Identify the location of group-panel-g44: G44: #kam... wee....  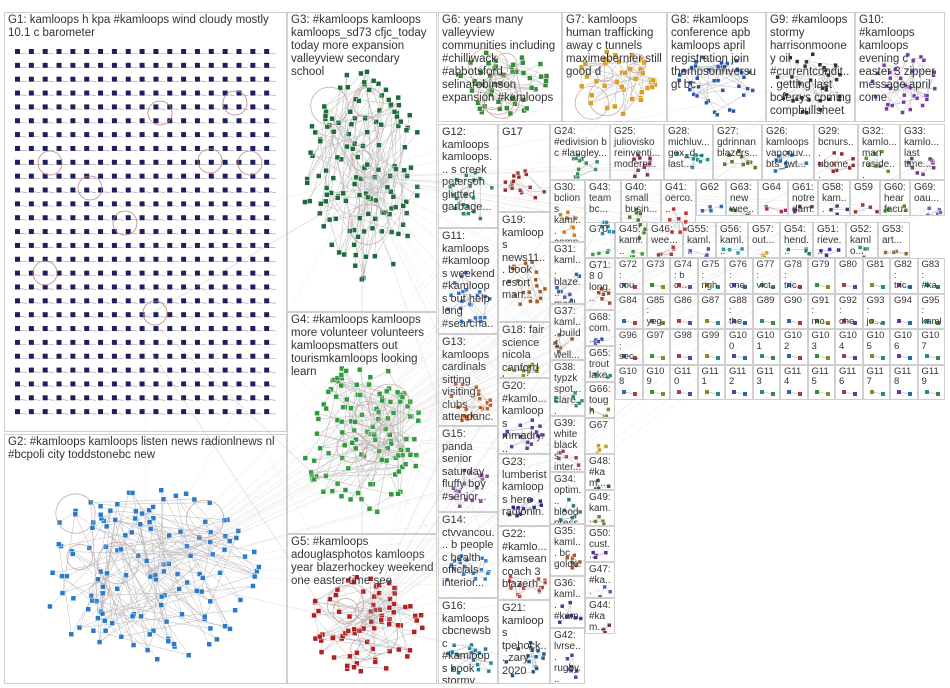
(600, 616).